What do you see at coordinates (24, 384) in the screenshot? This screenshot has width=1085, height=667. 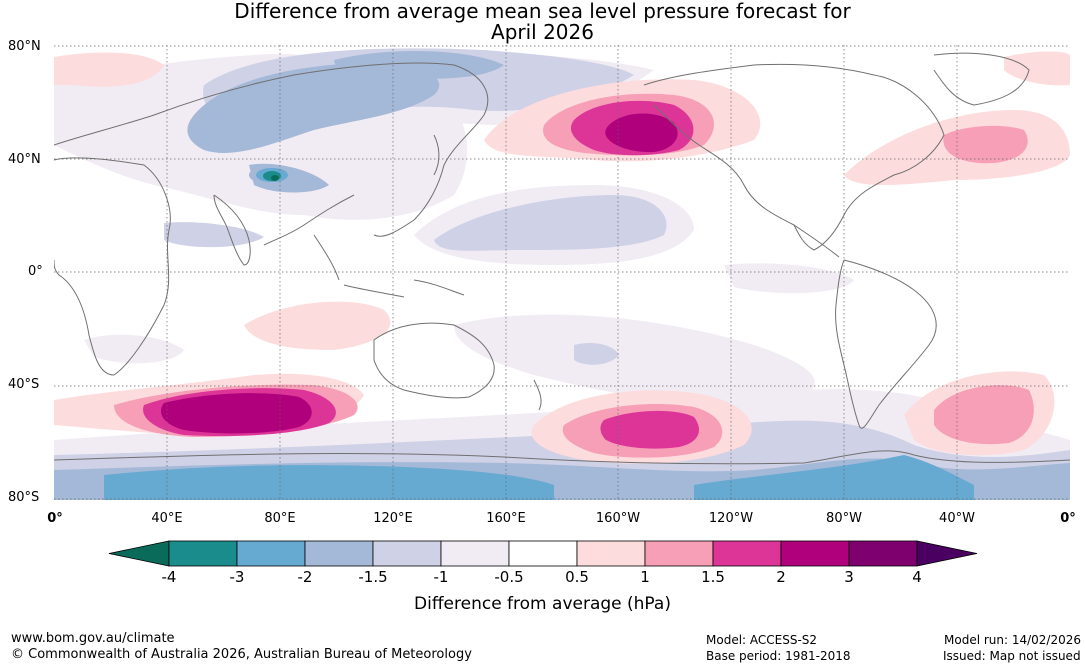 I see `lat-label-40s: 40°S` at bounding box center [24, 384].